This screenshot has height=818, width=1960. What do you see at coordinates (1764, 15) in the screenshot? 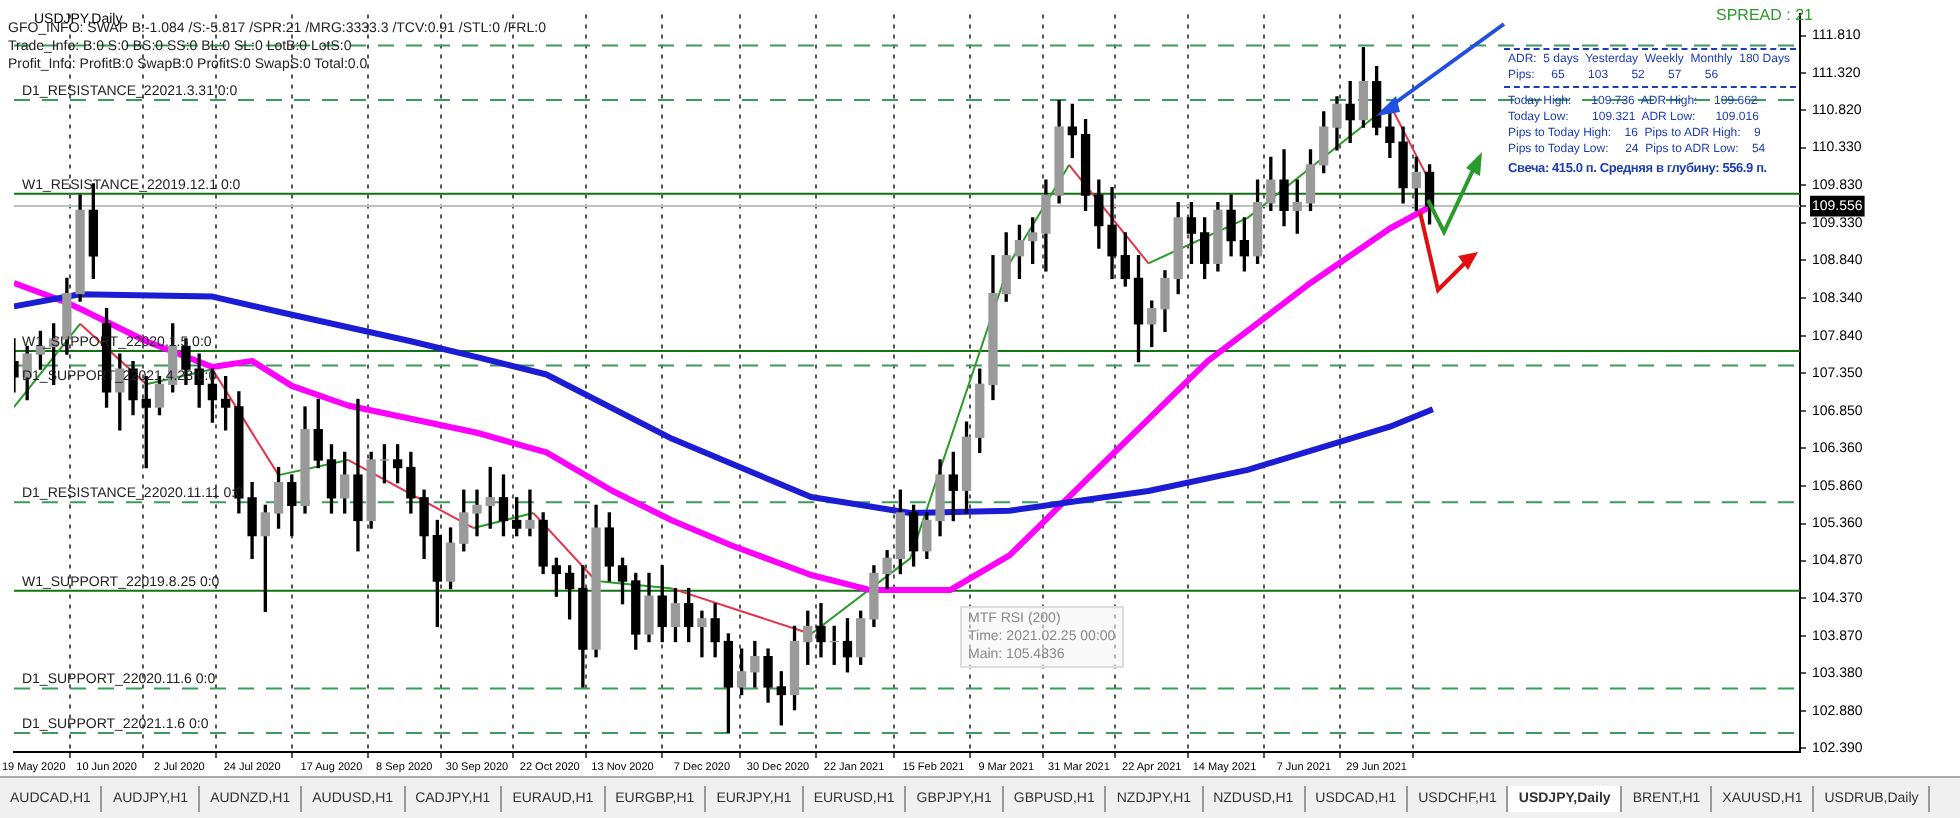
I see `annotation: SPREAD : 21` at bounding box center [1764, 15].